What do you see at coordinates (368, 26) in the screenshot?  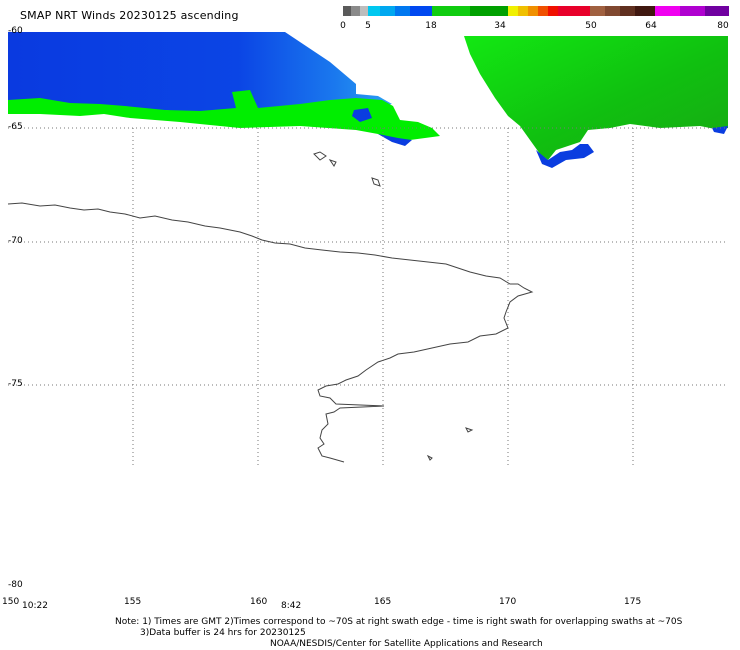 I see `colorbar-label: 5` at bounding box center [368, 26].